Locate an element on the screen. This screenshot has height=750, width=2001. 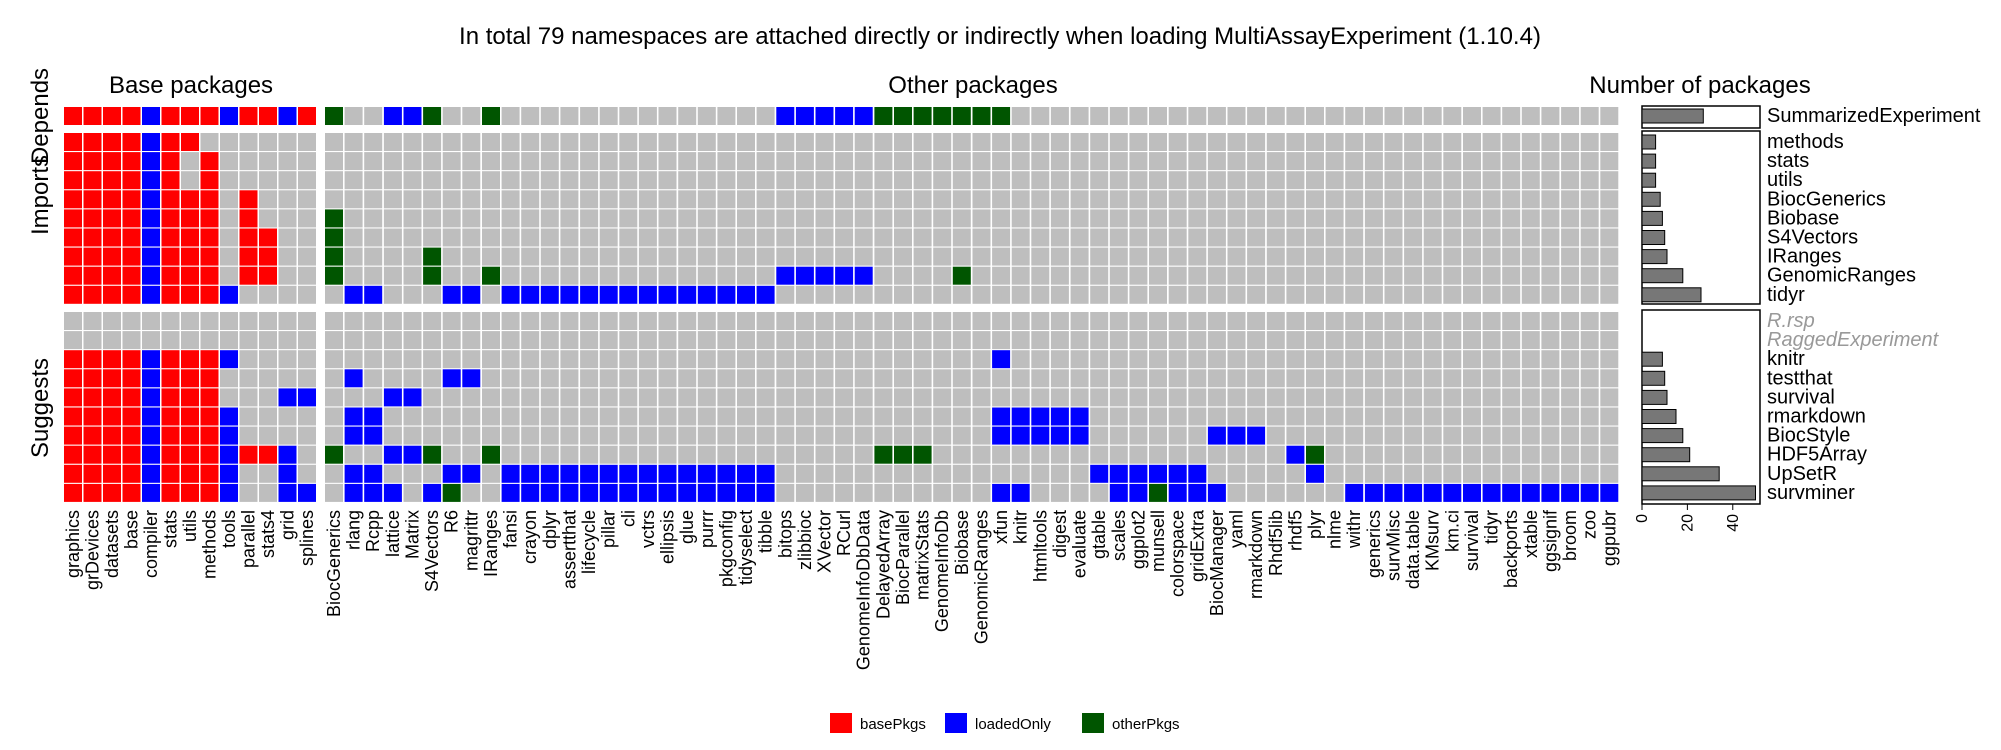
x-axis-tick-label: 0 is located at coordinates (1642, 518).